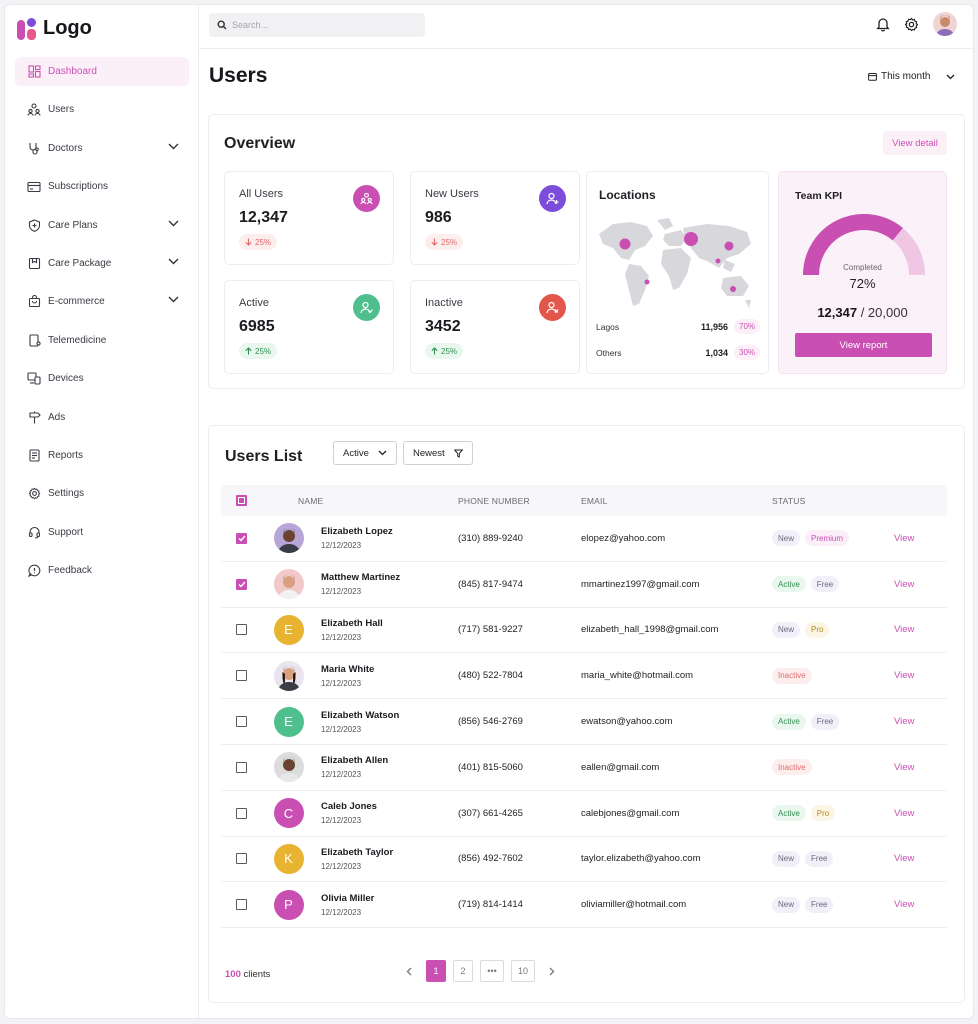 This screenshot has width=978, height=1024. I want to click on search-icon, so click(222, 25).